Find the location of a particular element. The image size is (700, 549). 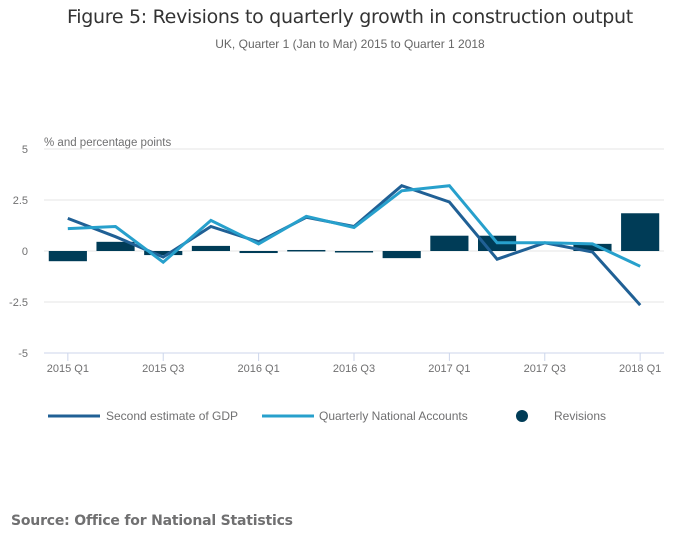

legend-item: Revisions is located at coordinates (561, 416).